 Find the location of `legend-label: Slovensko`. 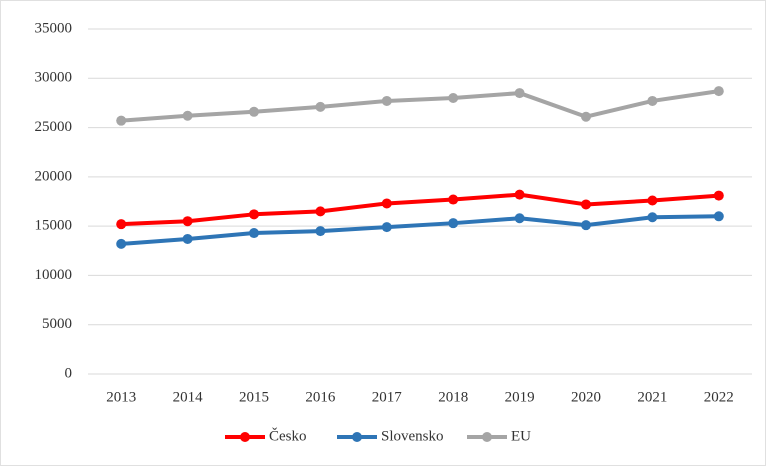

legend-label: Slovensko is located at coordinates (412, 436).